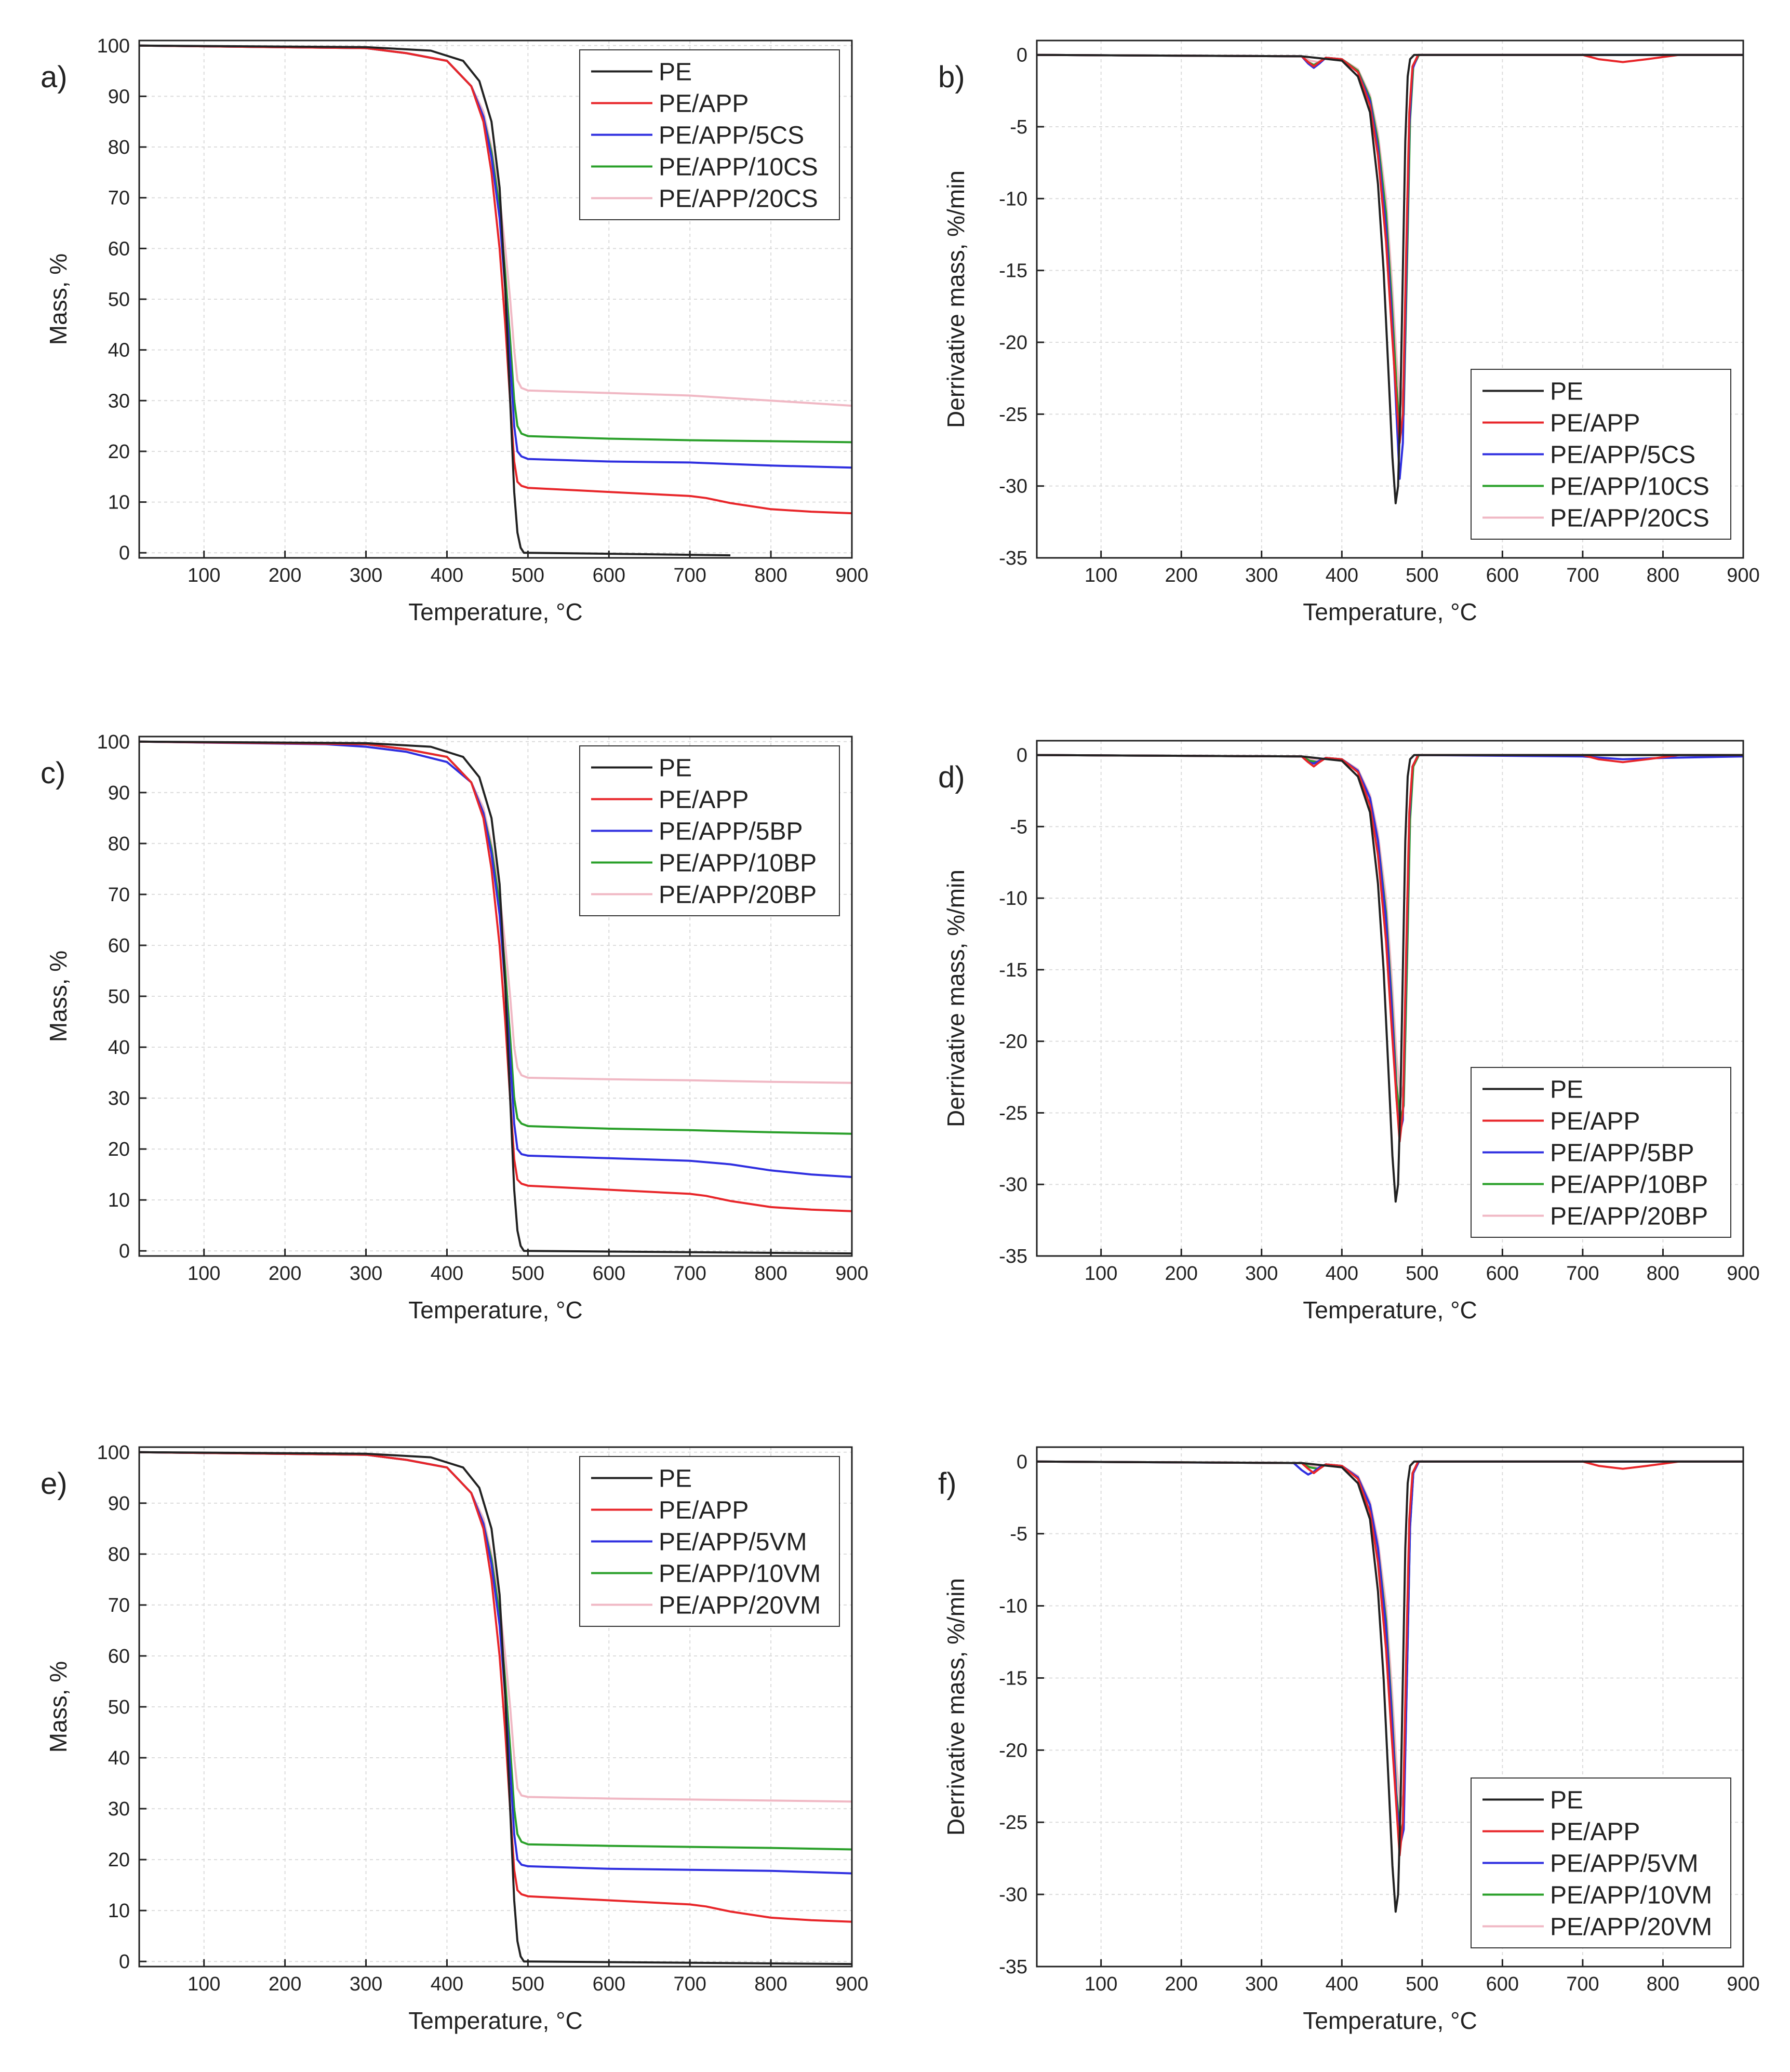 The width and height of the screenshot is (1790, 2072). What do you see at coordinates (1629, 518) in the screenshot?
I see `legend-label: PE/APP/20CS` at bounding box center [1629, 518].